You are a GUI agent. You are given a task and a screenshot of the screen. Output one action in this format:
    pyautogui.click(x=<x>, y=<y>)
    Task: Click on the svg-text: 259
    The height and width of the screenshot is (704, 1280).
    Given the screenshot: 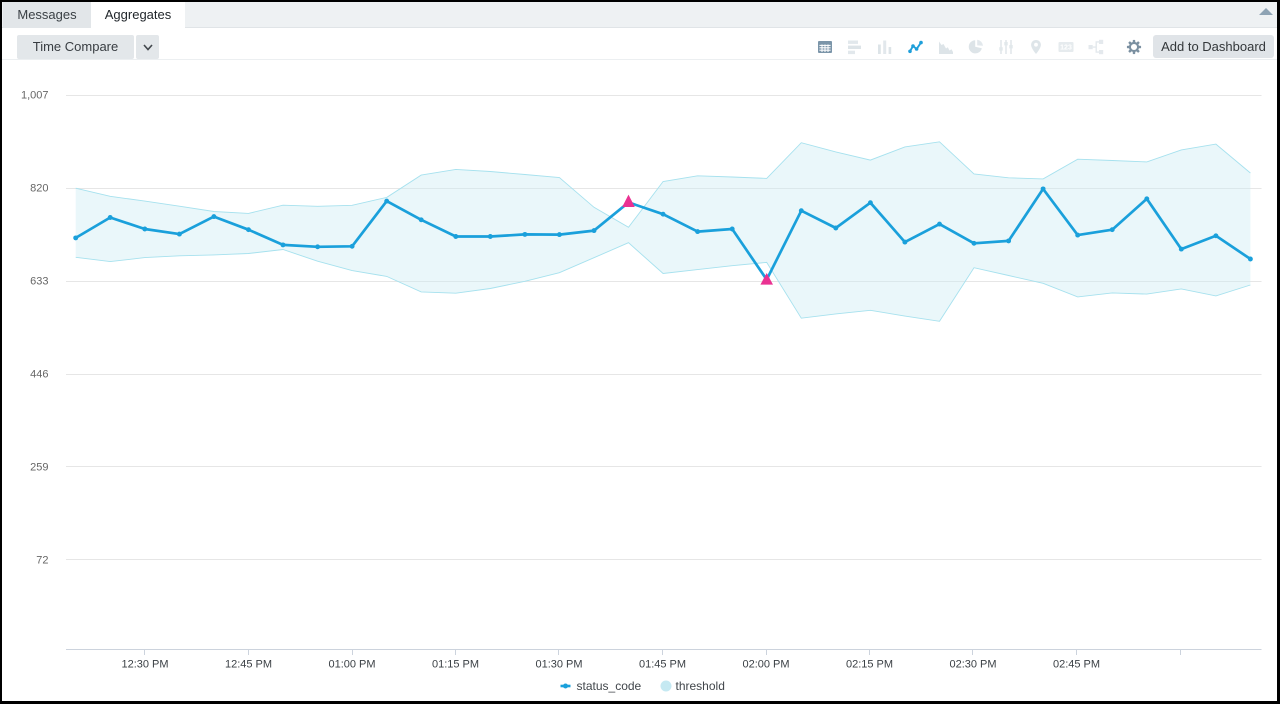 What is the action you would take?
    pyautogui.click(x=39, y=467)
    